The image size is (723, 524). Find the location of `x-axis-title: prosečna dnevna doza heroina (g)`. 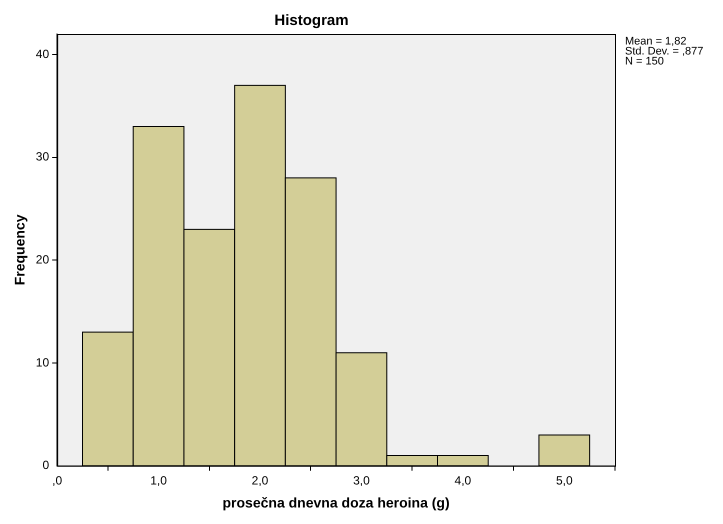

x-axis-title: prosečna dnevna doza heroina (g) is located at coordinates (336, 502).